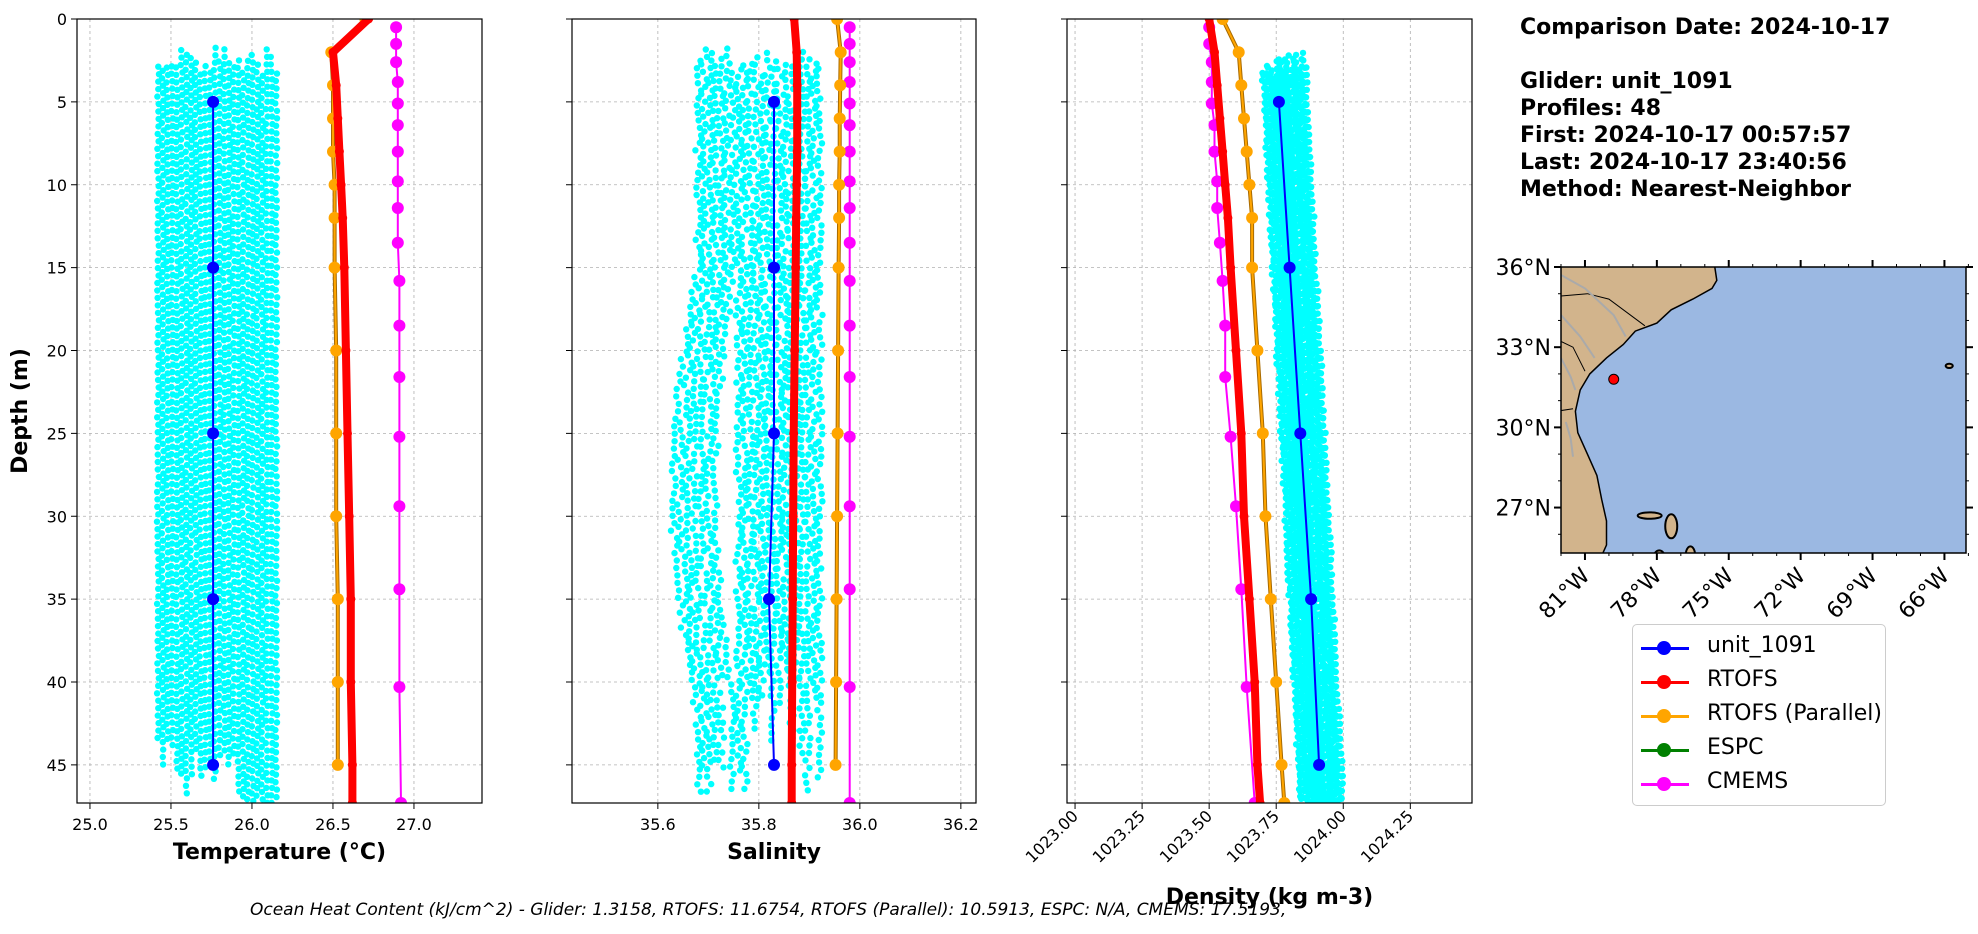 This screenshot has width=1978, height=934. What do you see at coordinates (57, 268) in the screenshot?
I see `y-tick-label: 15` at bounding box center [57, 268].